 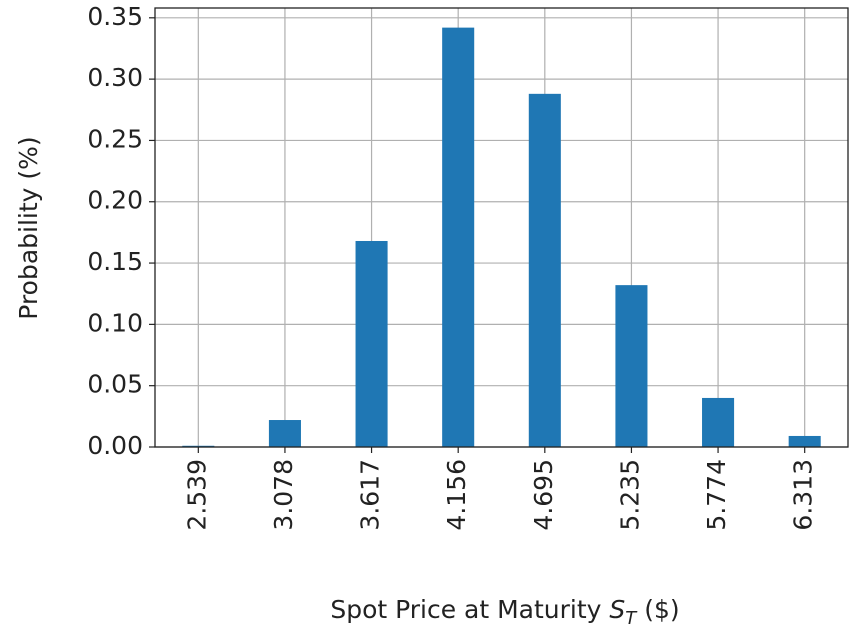 What do you see at coordinates (115, 261) in the screenshot?
I see `y-tick-label: 0.15` at bounding box center [115, 261].